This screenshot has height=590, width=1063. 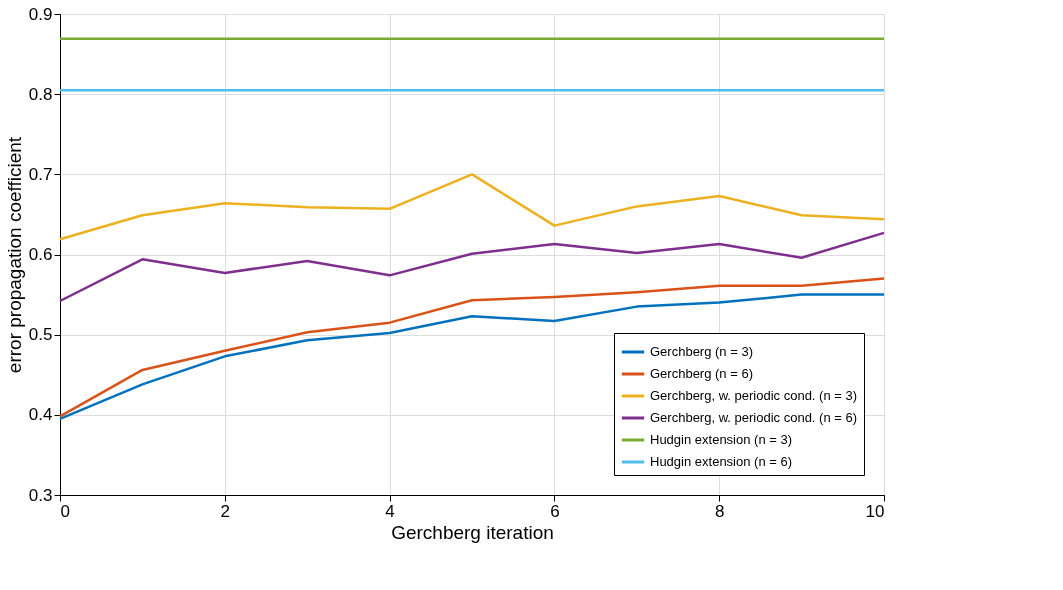 I want to click on x-tick-label: 6, so click(x=555, y=511).